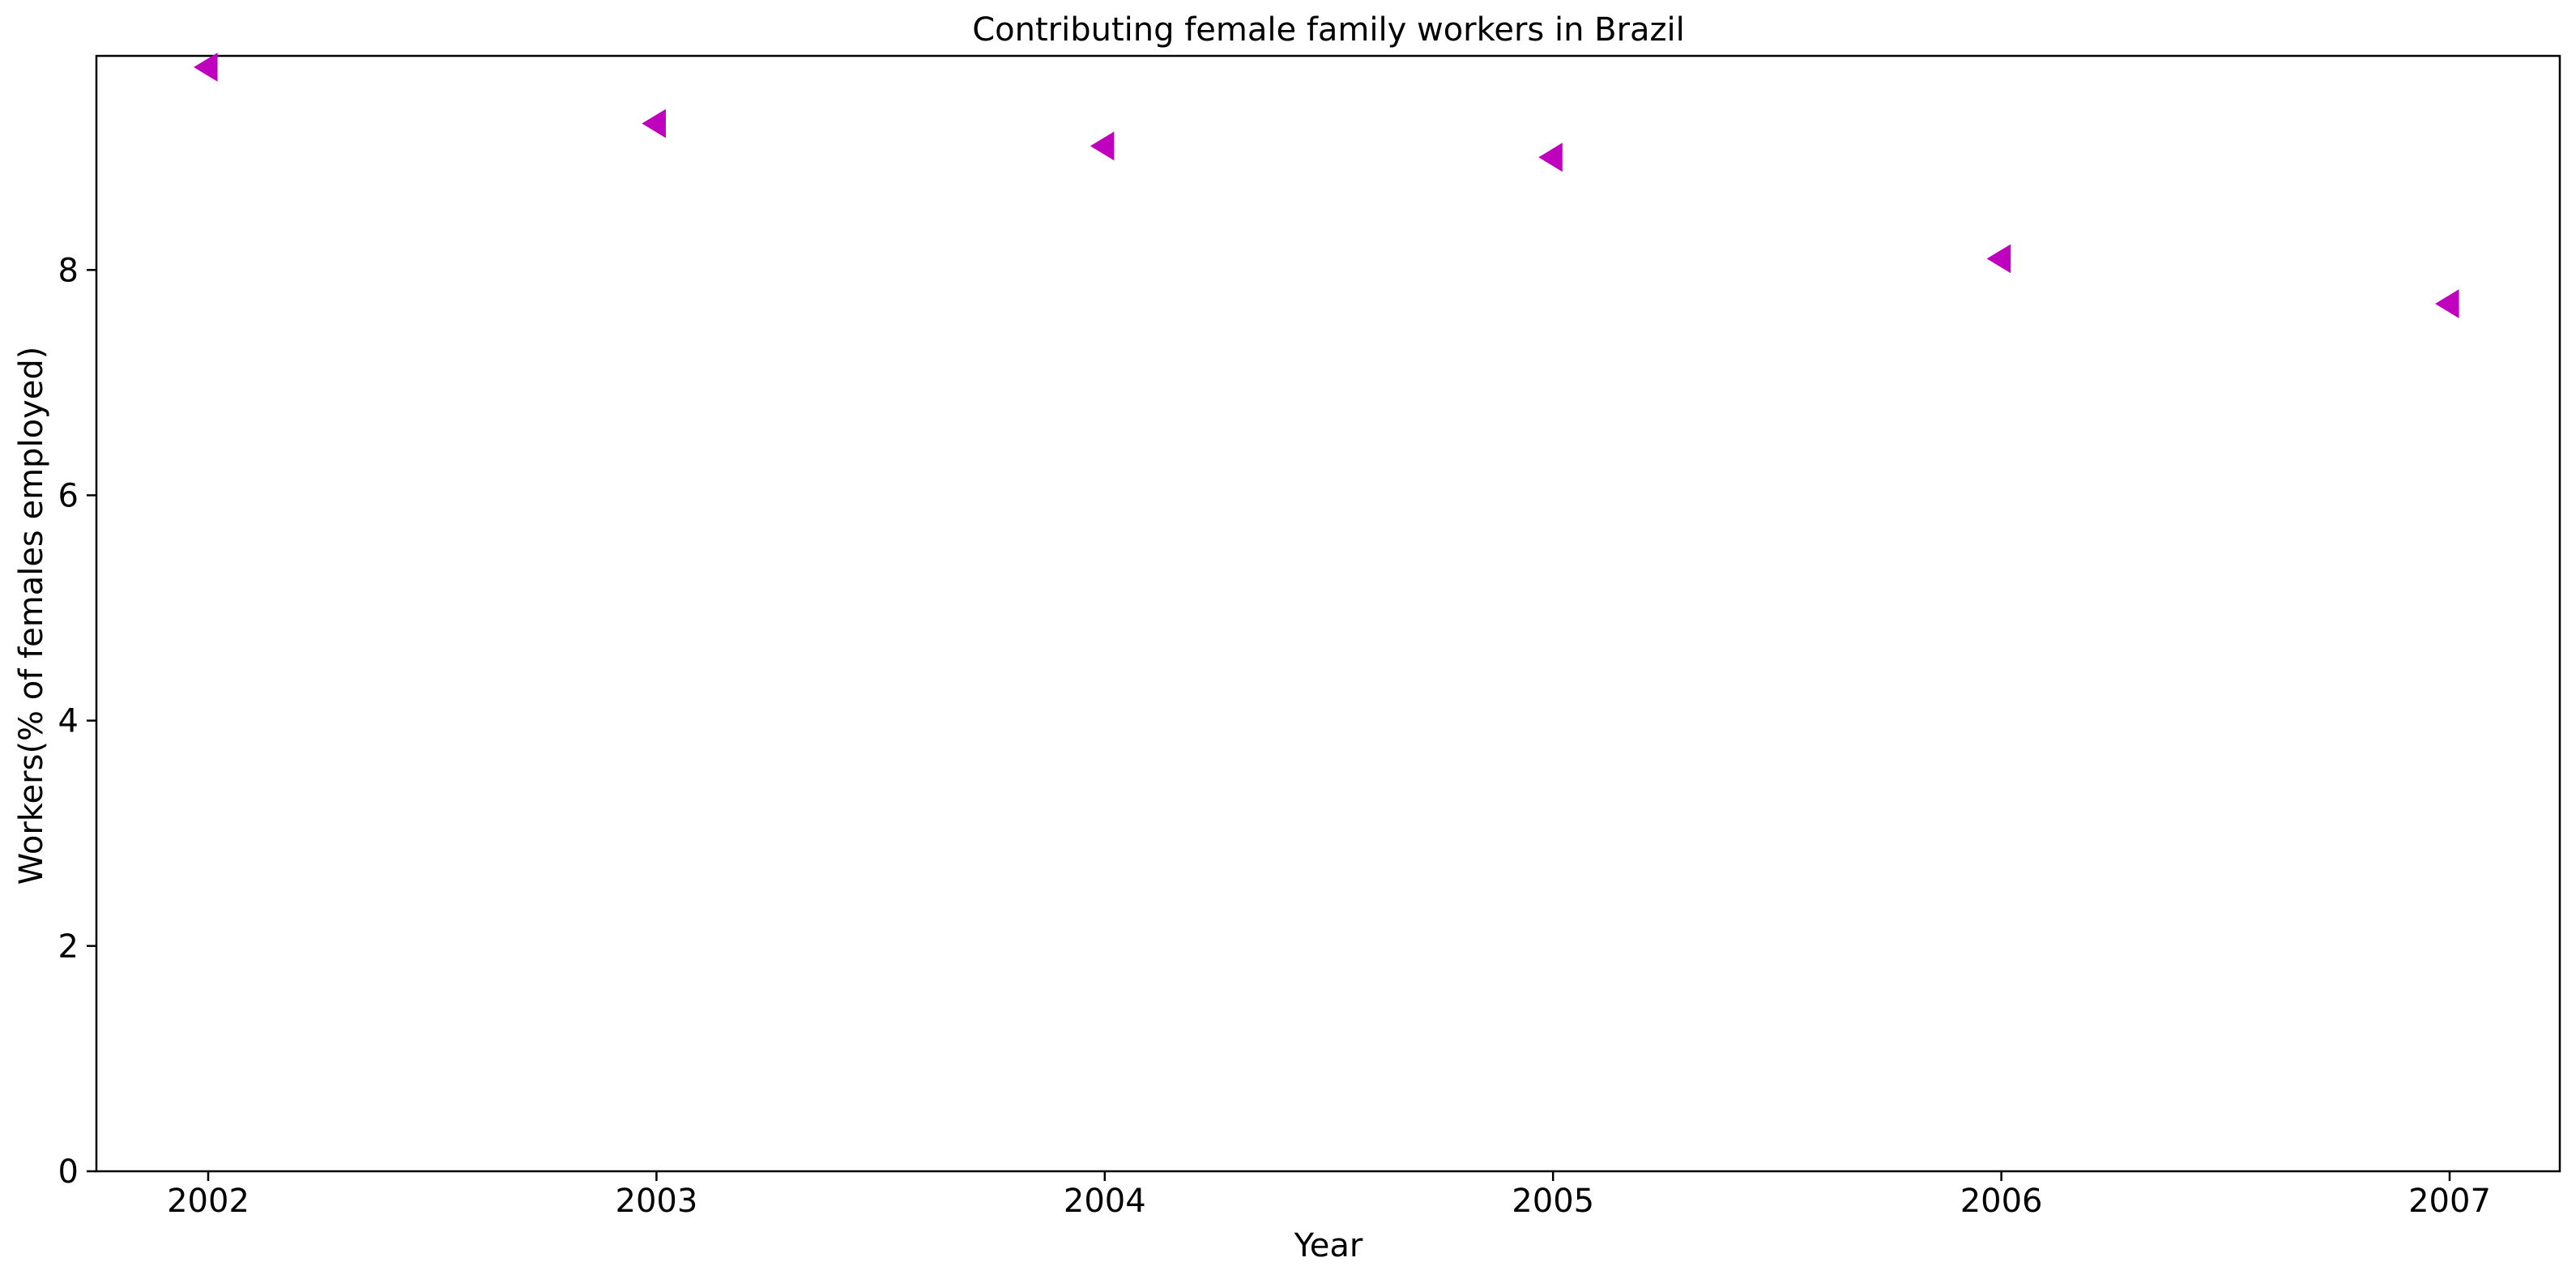  What do you see at coordinates (1105, 1201) in the screenshot?
I see `x-tick-label: 2004` at bounding box center [1105, 1201].